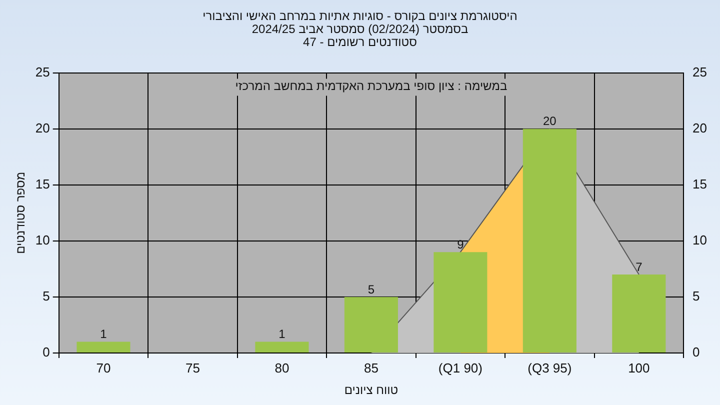 The width and height of the screenshot is (720, 405). What do you see at coordinates (371, 289) in the screenshot?
I see `data-label: 5` at bounding box center [371, 289].